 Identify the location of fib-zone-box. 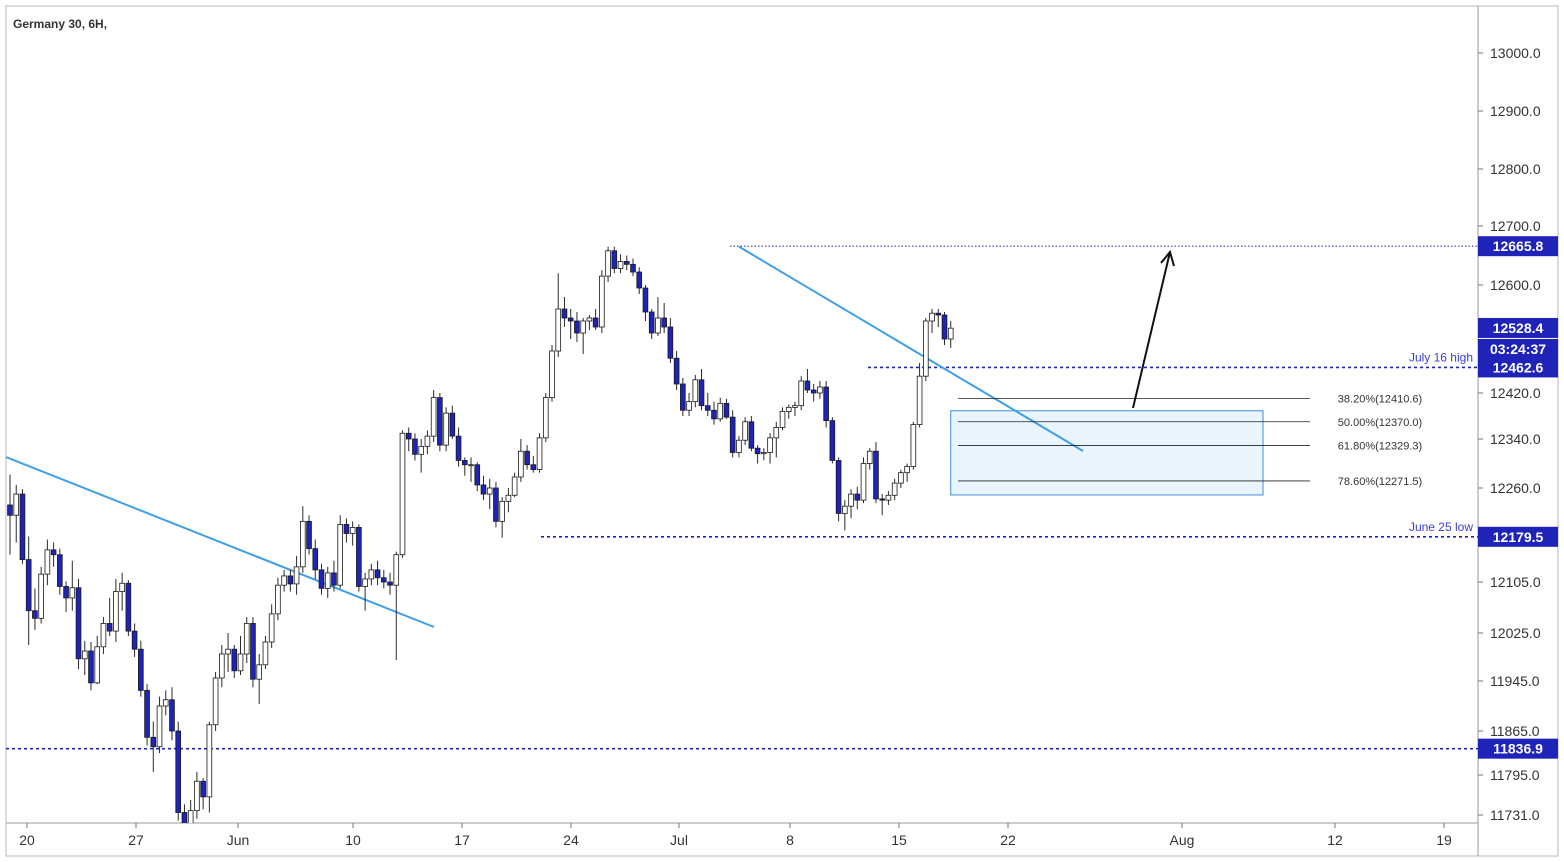
(1107, 453).